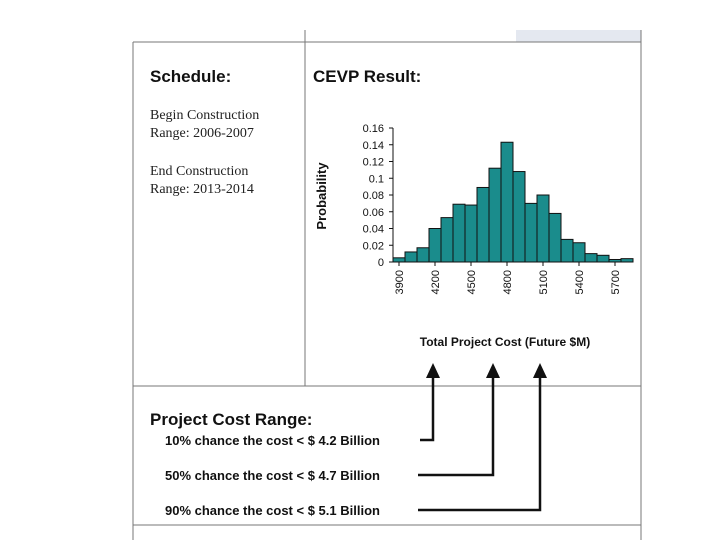  What do you see at coordinates (505, 342) in the screenshot?
I see `x-axis-label: Total Project Cost (Future $M)` at bounding box center [505, 342].